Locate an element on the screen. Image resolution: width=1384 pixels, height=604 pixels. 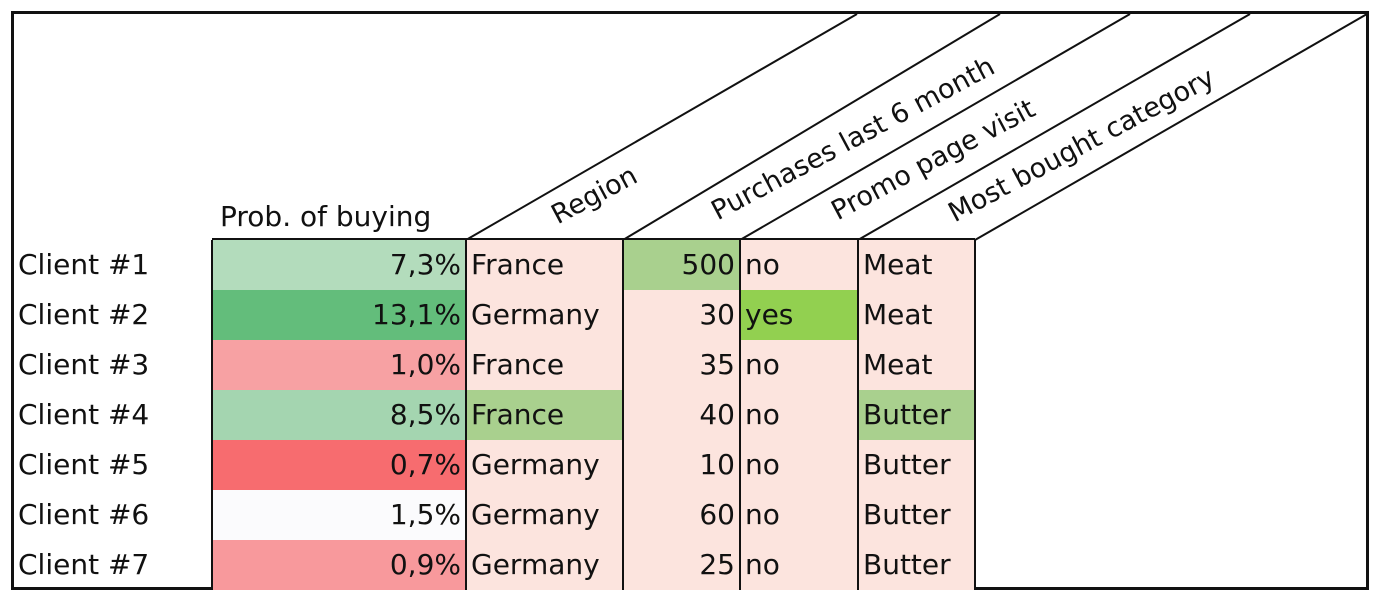
purchases-cell: 35 is located at coordinates (681, 365).